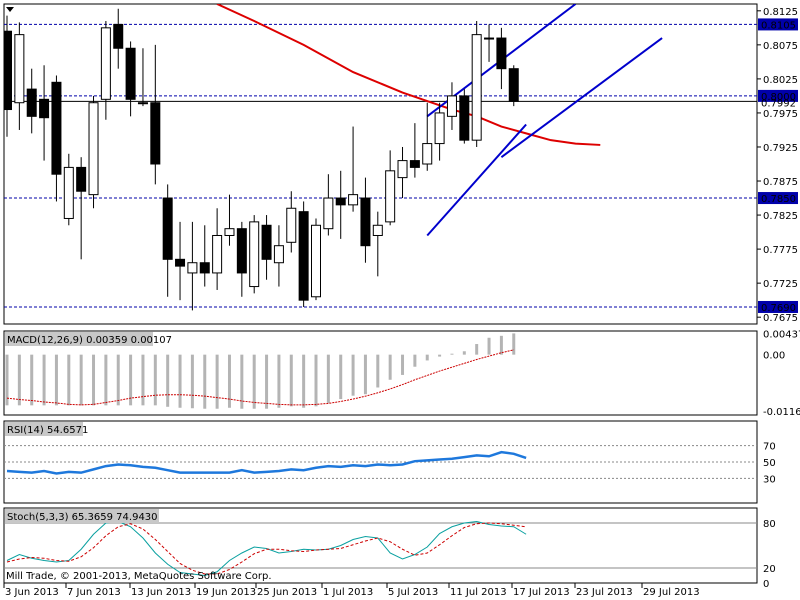 The height and width of the screenshot is (600, 800). What do you see at coordinates (408, 75) in the screenshot?
I see `moving-average-line` at bounding box center [408, 75].